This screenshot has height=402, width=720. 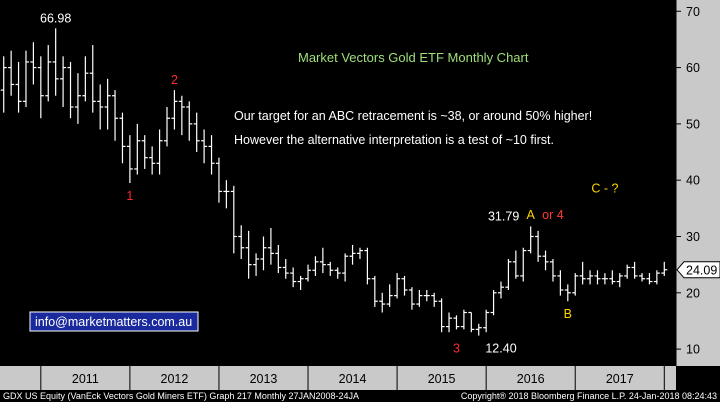 I want to click on x-axis-ticks: 2011 2012 2013 2014 2015 2016 2017, so click(x=352, y=378).